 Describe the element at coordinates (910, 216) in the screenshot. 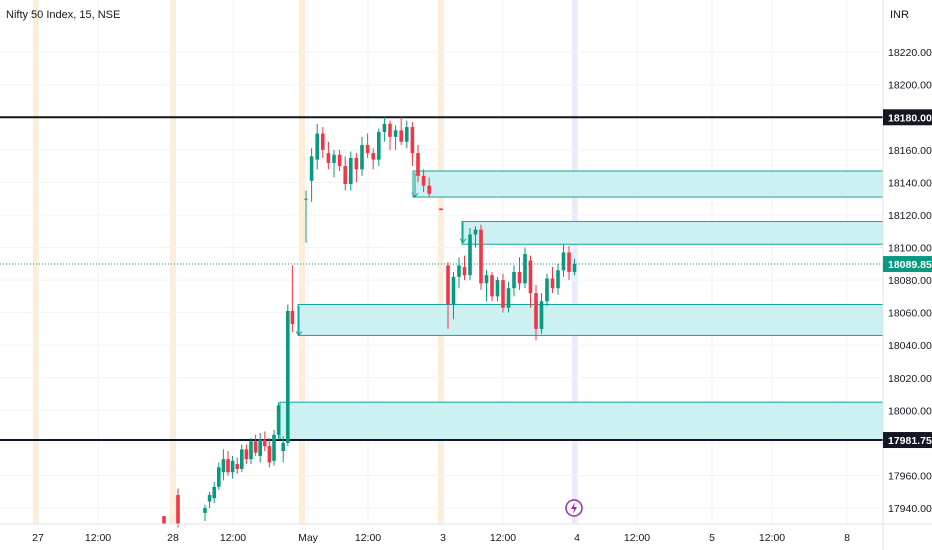

I see `y-tick-label: 18120.00` at that location.